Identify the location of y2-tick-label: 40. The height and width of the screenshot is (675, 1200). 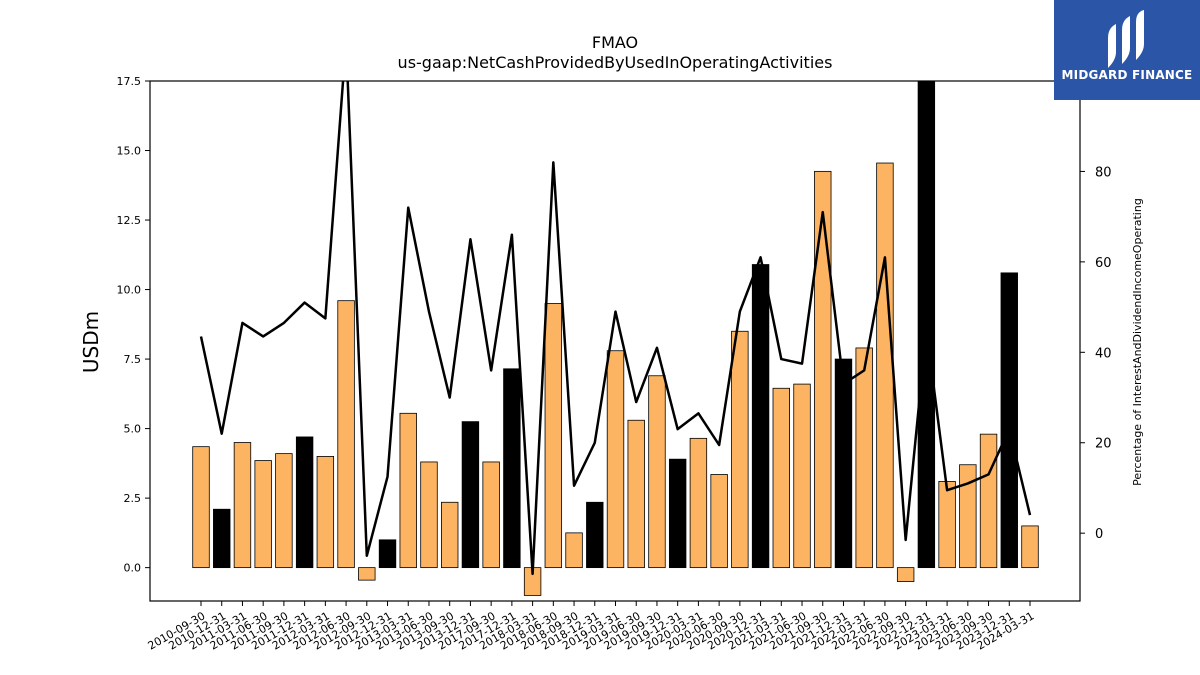
(1103, 353).